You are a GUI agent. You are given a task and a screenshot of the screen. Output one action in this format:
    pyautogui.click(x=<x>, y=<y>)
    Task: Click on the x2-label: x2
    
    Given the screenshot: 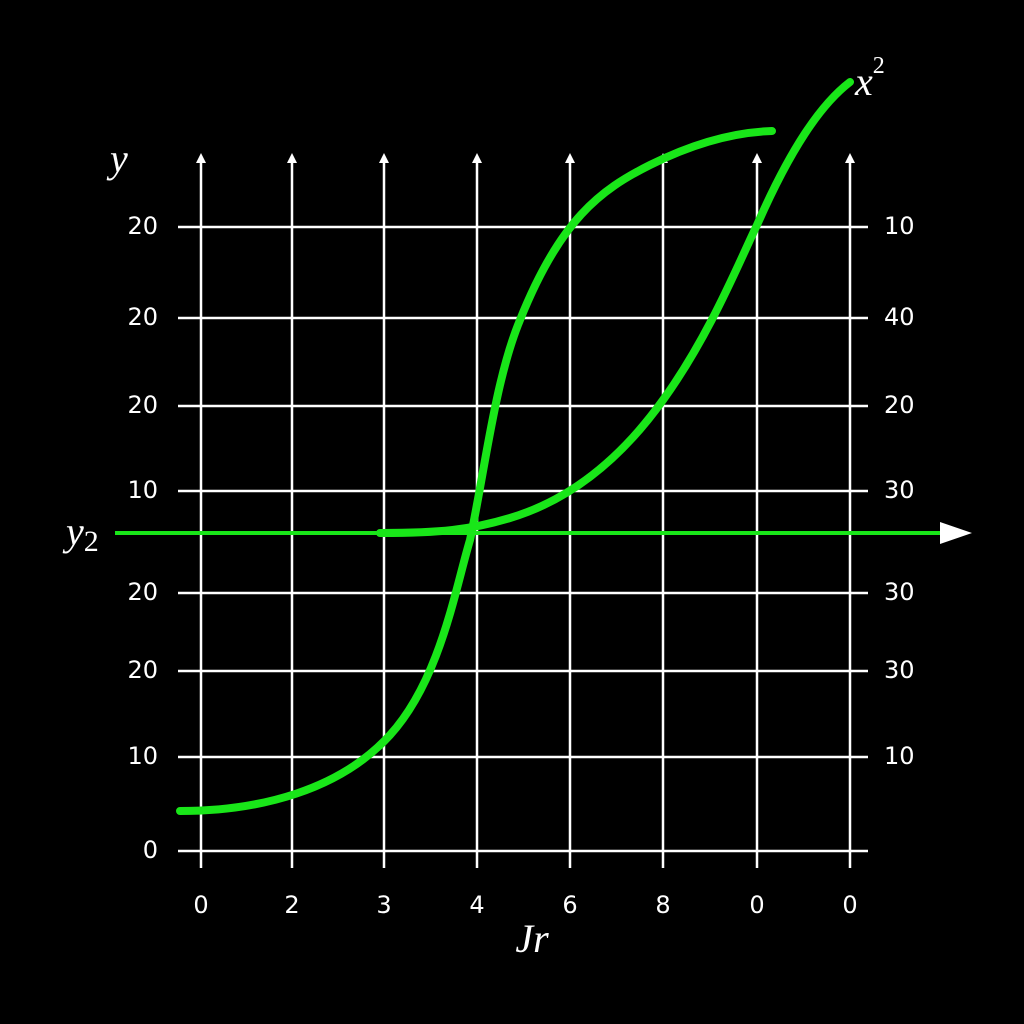 What is the action you would take?
    pyautogui.click(x=869, y=78)
    